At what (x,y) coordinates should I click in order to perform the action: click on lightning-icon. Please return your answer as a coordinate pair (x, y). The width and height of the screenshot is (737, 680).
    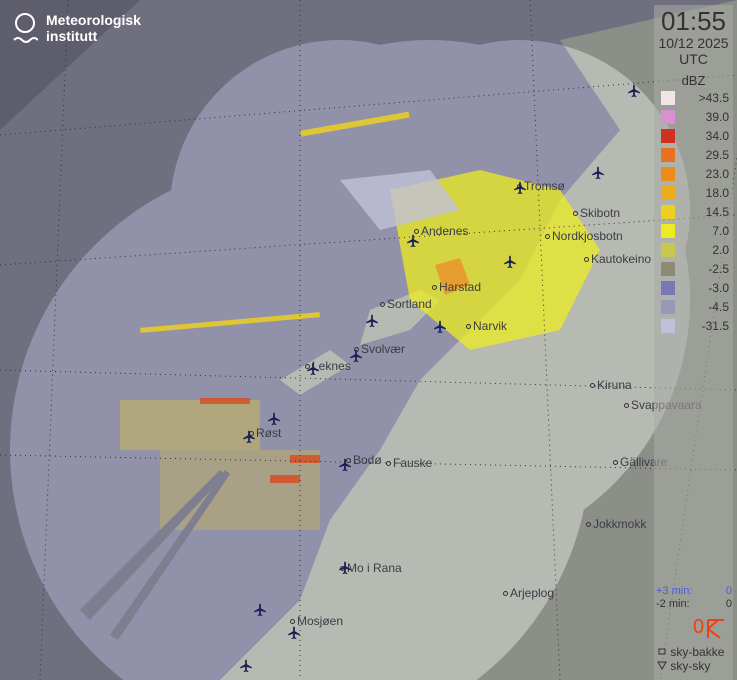
    Looking at the image, I should click on (716, 629).